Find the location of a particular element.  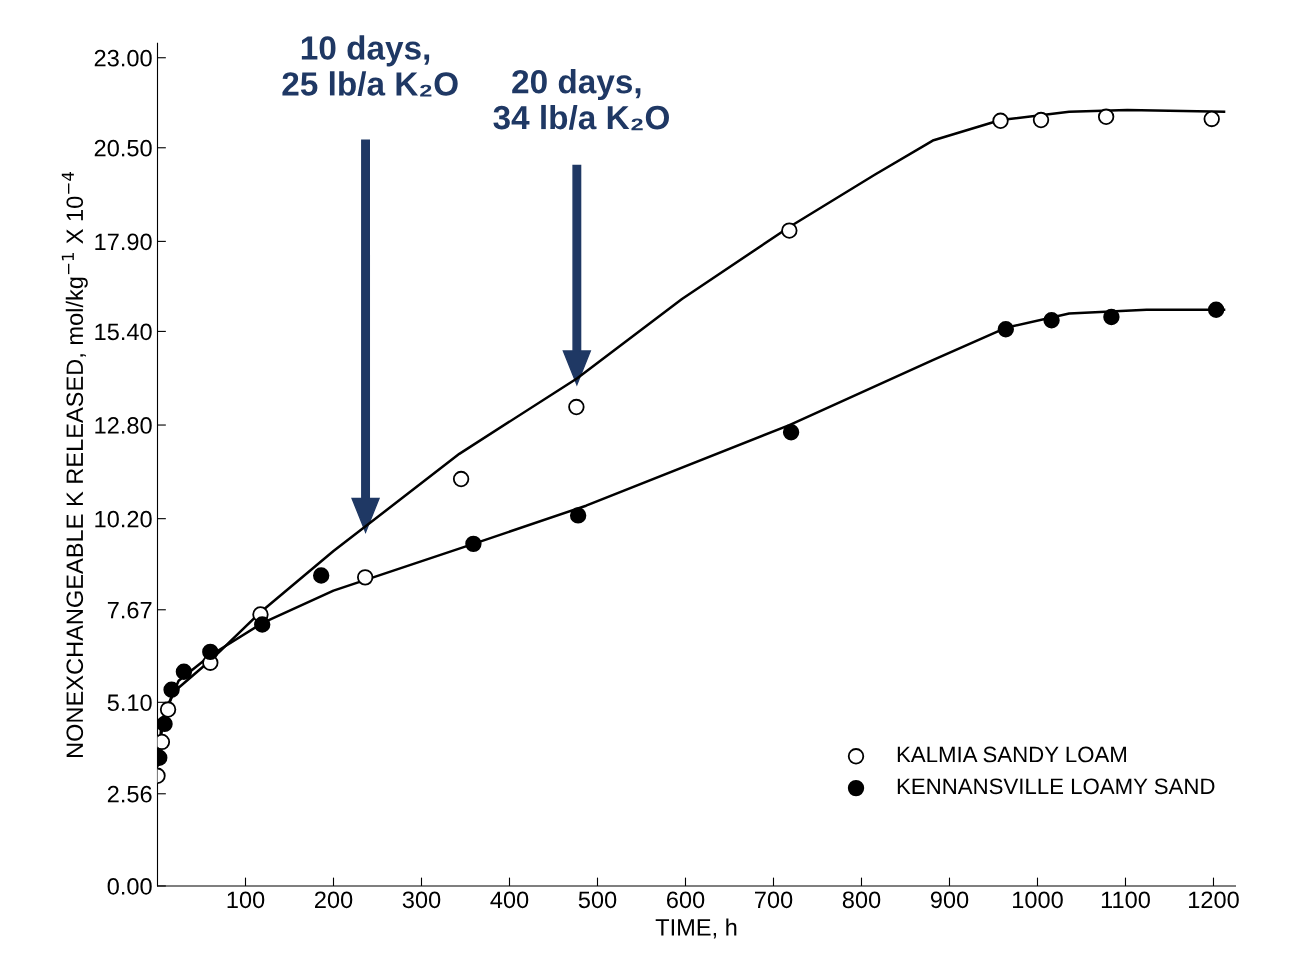

x-tick-label: 900 is located at coordinates (949, 900).